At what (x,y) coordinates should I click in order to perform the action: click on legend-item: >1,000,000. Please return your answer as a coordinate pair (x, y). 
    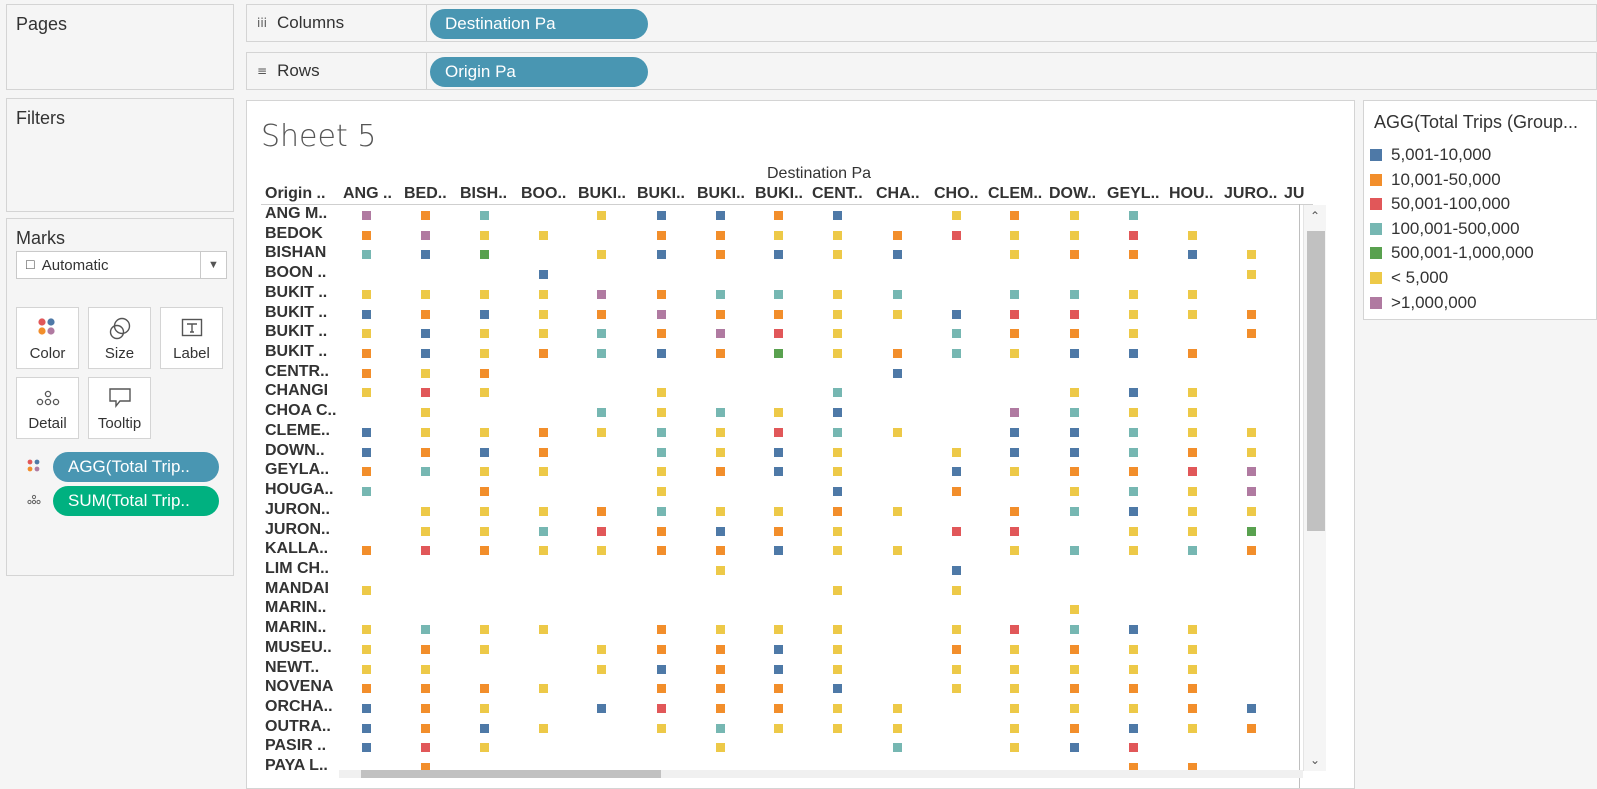
    Looking at the image, I should click on (1423, 303).